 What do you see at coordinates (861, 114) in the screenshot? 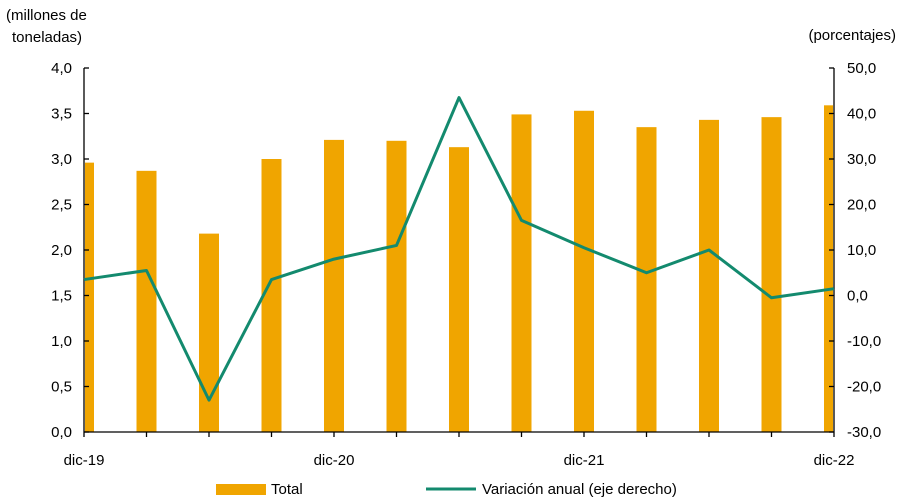
I see `right-tick-label: 40,0` at bounding box center [861, 114].